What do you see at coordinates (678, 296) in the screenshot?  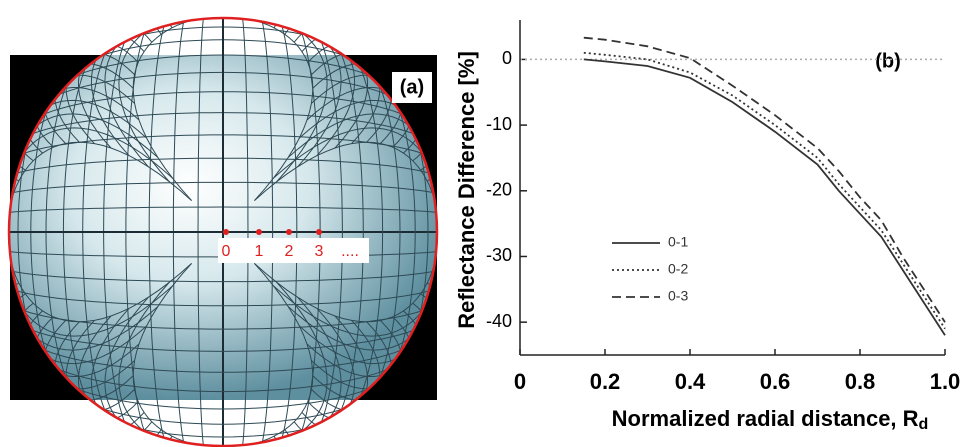 I see `legend-label: 0-3` at bounding box center [678, 296].